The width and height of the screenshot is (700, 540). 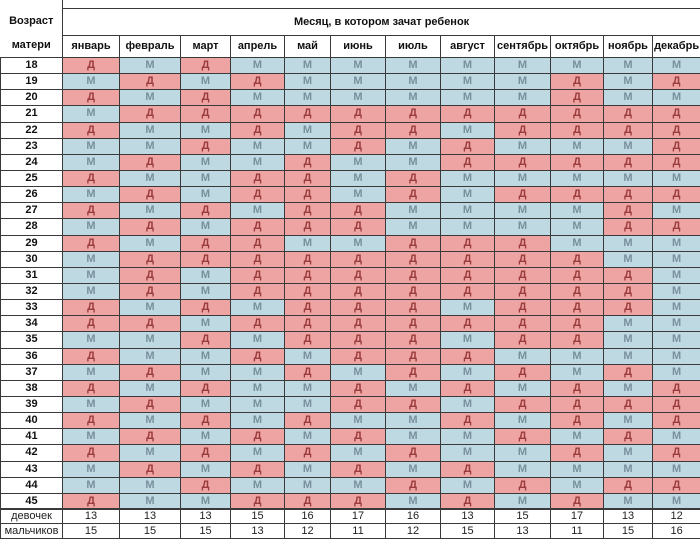 What do you see at coordinates (91, 531) in the screenshot?
I see `boys-count-month1: 15` at bounding box center [91, 531].